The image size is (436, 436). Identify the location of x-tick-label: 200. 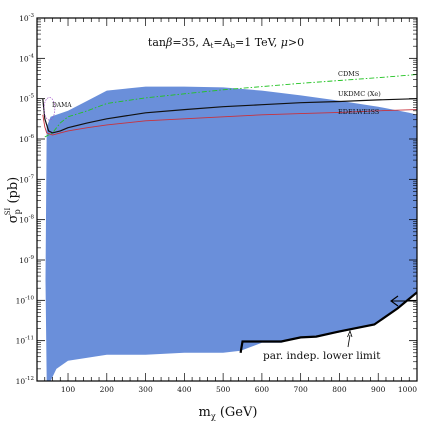
(107, 389).